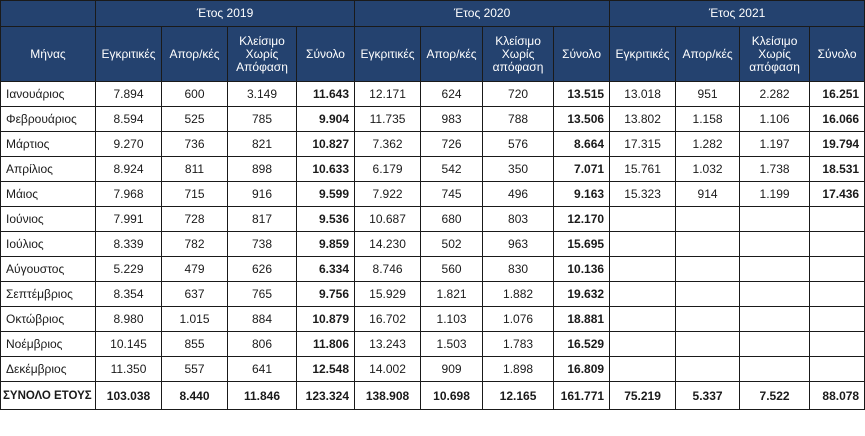  Describe the element at coordinates (643, 169) in the screenshot. I see `approvals-cell: 15.761` at that location.